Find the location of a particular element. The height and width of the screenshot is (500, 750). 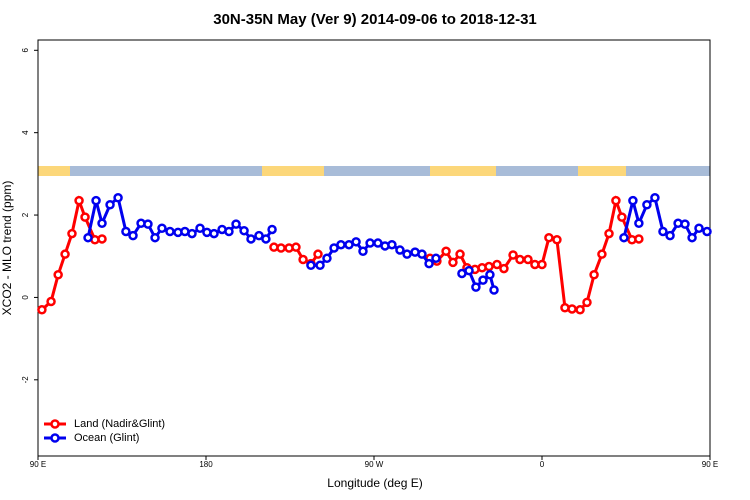

y-tick-label: 2 is located at coordinates (25, 214).